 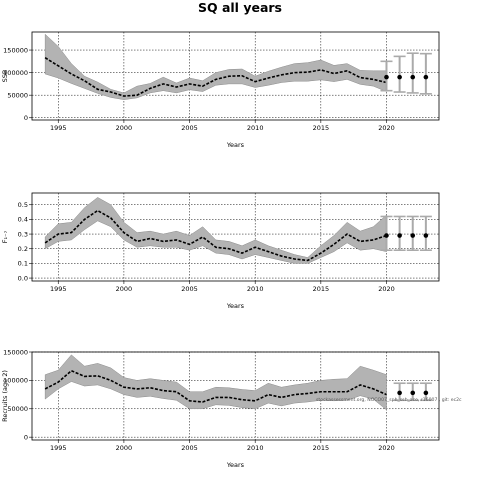 I want to click on recruits-xtick-label: 2005, so click(x=189, y=448).